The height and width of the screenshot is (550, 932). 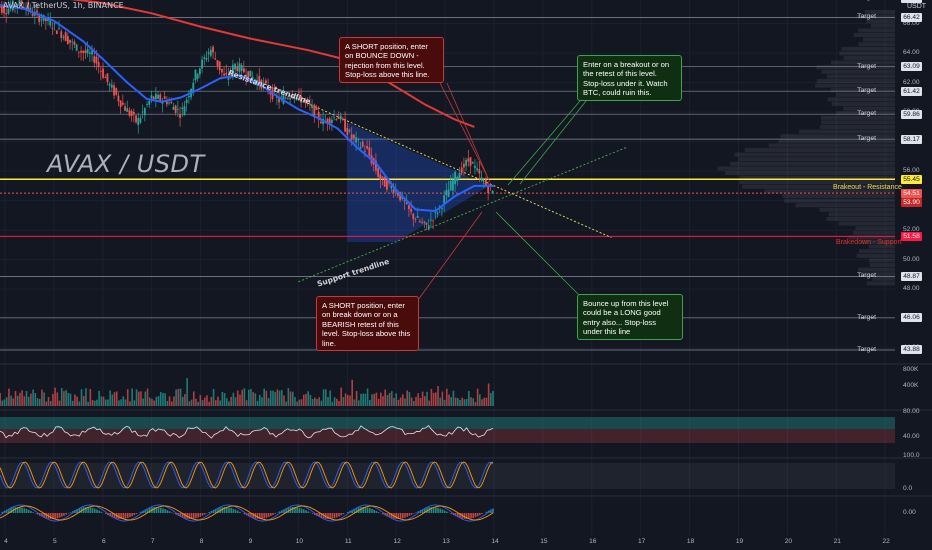 What do you see at coordinates (103, 541) in the screenshot?
I see `x-tick-label: 6` at bounding box center [103, 541].